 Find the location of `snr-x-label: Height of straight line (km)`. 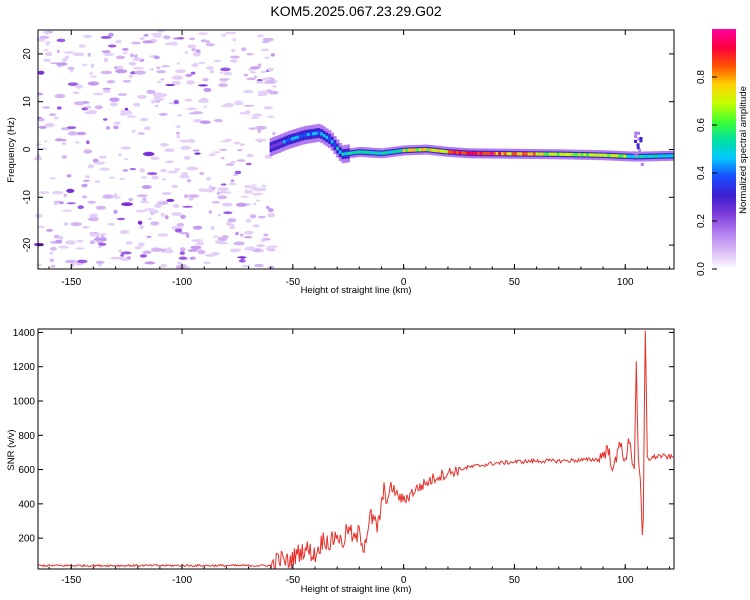

snr-x-label: Height of straight line (km) is located at coordinates (356, 589).